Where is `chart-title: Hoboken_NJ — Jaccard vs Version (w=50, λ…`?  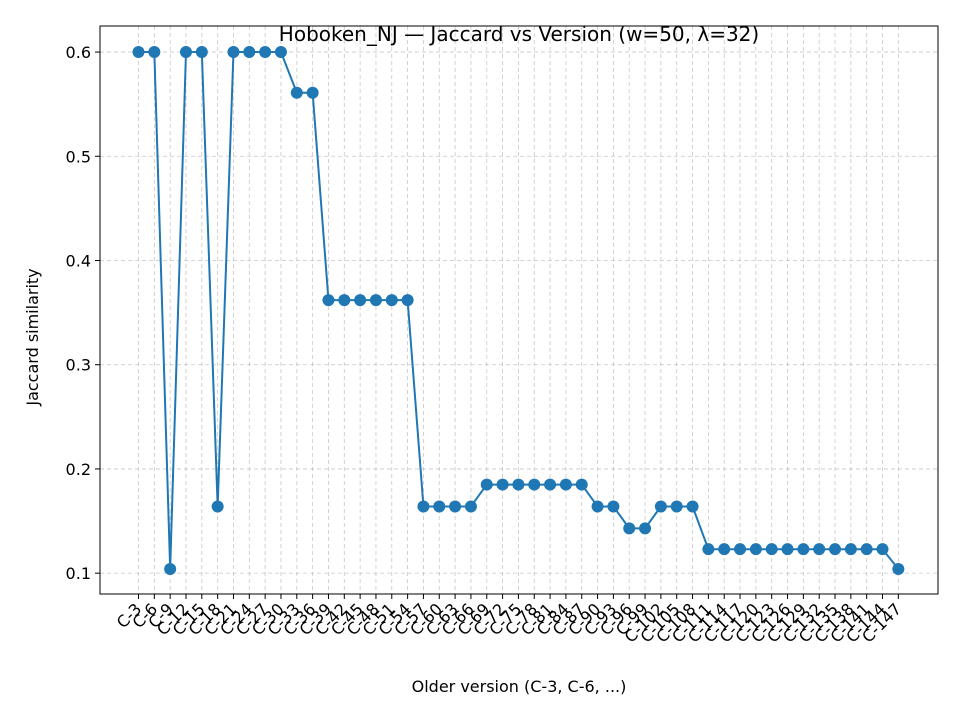 chart-title: Hoboken_NJ — Jaccard vs Version (w=50, λ… is located at coordinates (519, 34).